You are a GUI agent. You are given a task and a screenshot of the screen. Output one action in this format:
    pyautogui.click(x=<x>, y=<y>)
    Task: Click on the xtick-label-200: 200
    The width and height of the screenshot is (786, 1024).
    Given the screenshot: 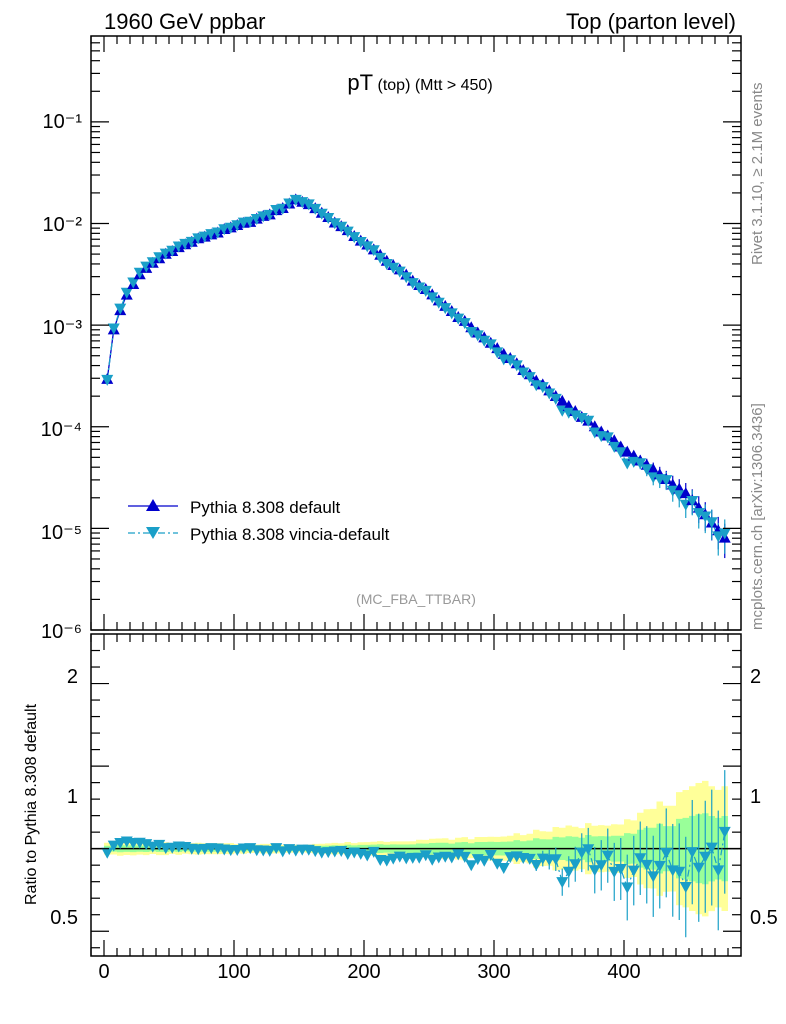 What is the action you would take?
    pyautogui.click(x=363, y=972)
    